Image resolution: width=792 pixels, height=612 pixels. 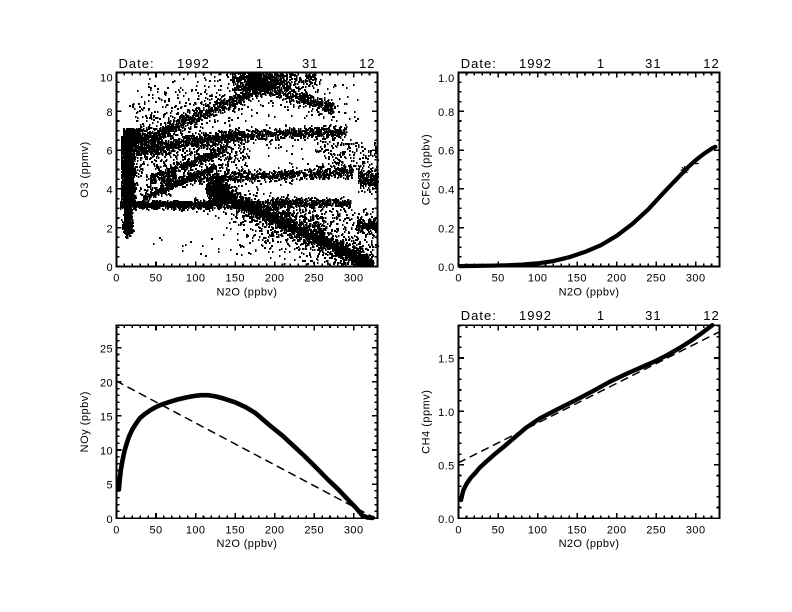 What do you see at coordinates (446, 360) in the screenshot?
I see `svg-text: 1.5` at bounding box center [446, 360].